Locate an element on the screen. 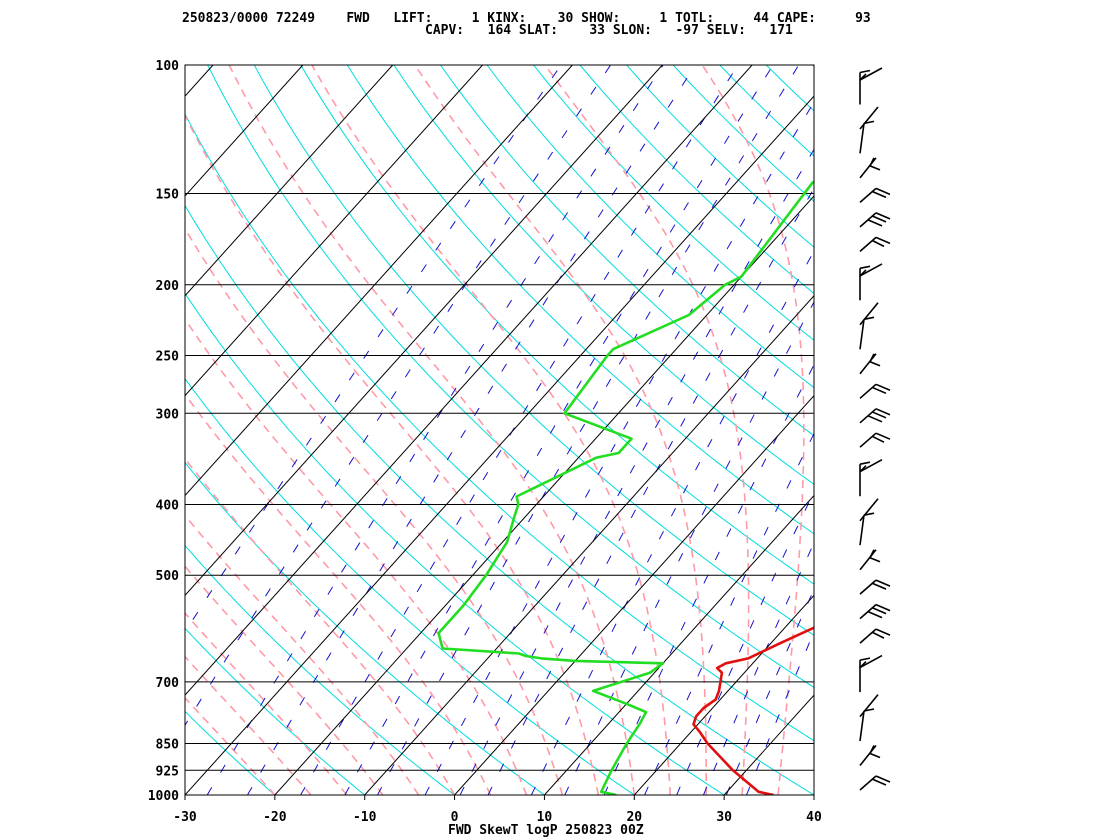  temp-tick-label: -10 is located at coordinates (365, 817).